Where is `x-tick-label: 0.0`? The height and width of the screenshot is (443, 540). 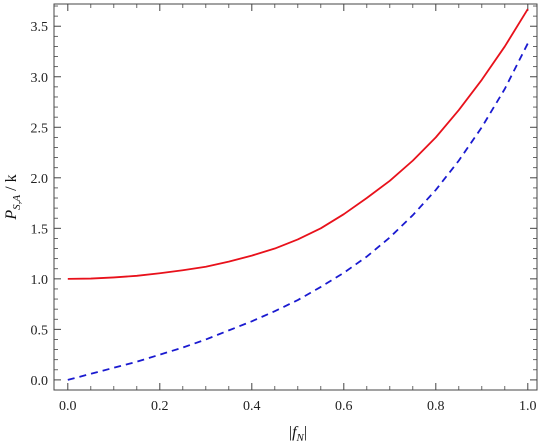 x-tick-label: 0.0 is located at coordinates (68, 406).